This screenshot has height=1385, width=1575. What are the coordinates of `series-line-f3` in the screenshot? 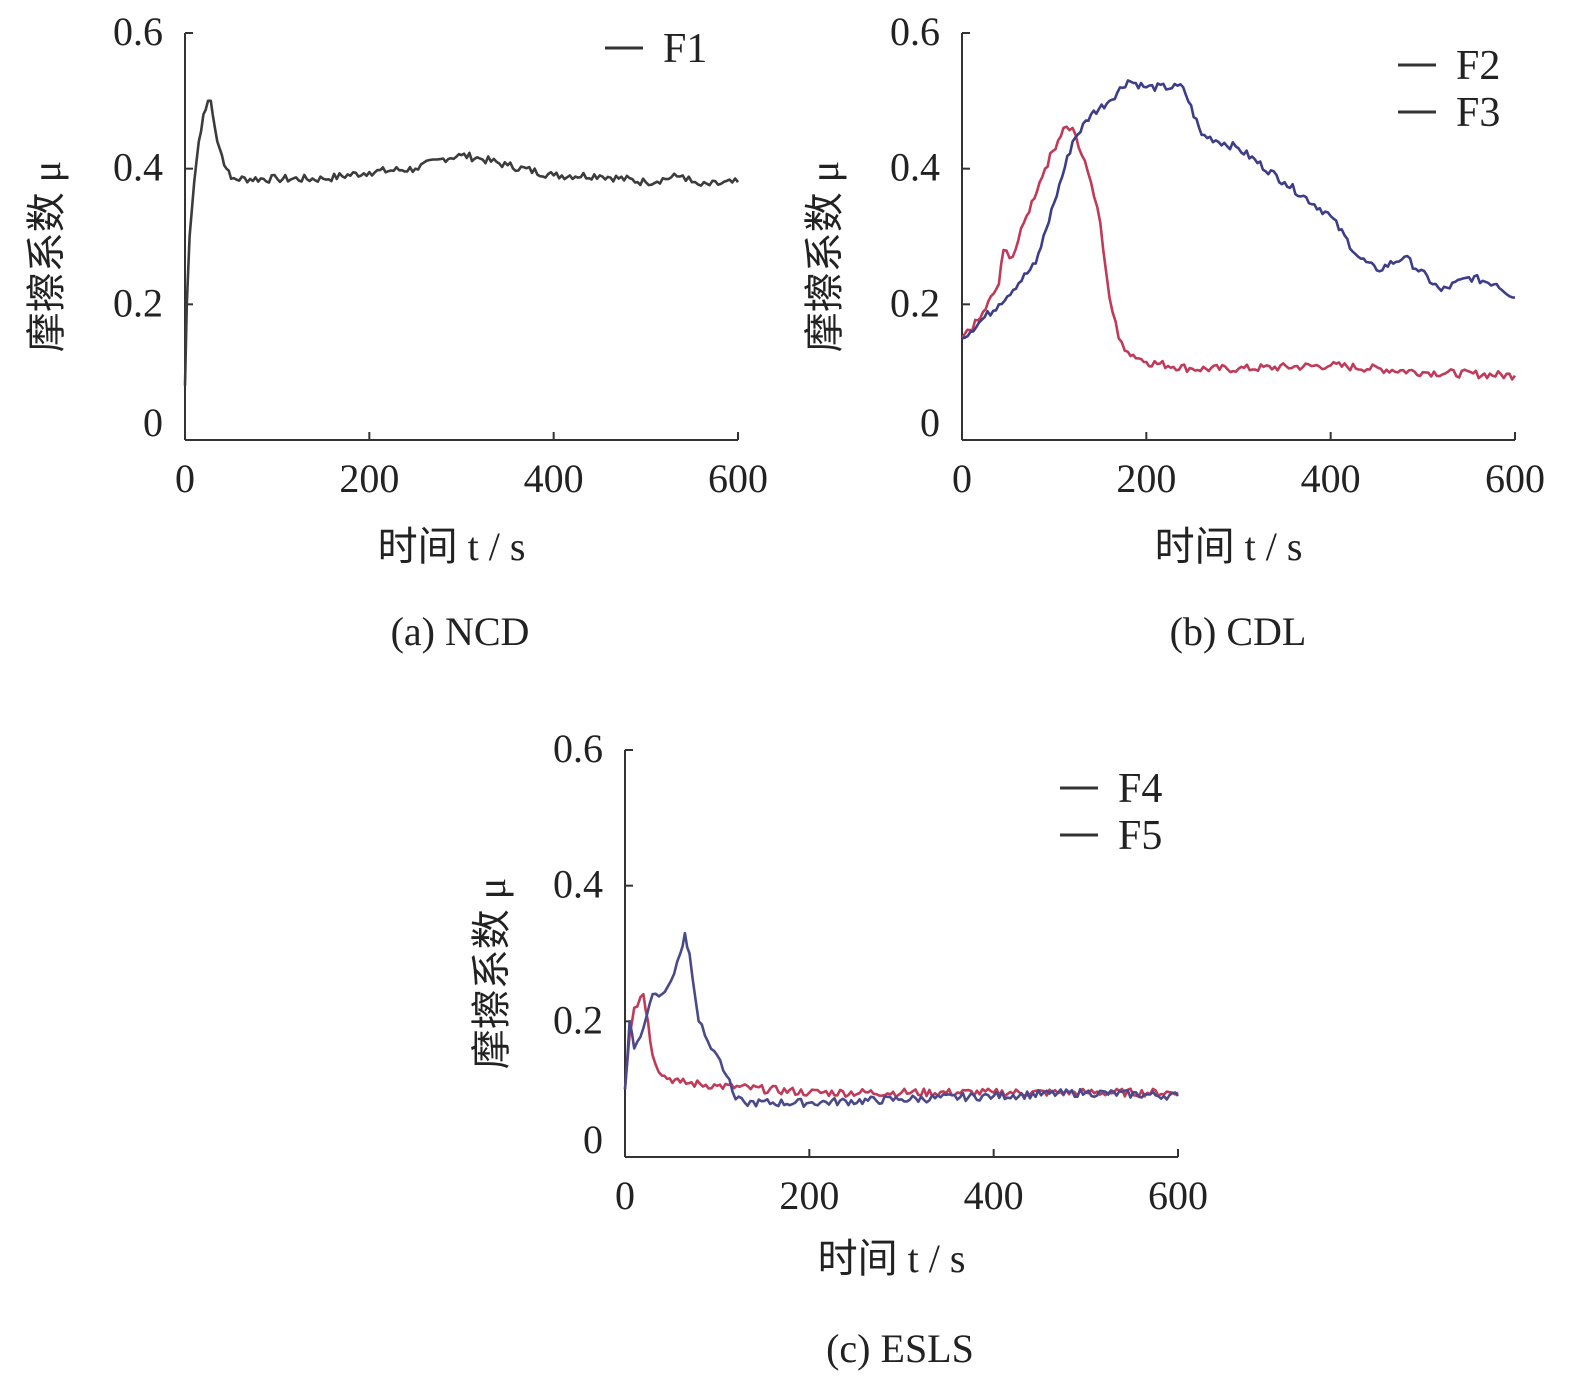 It's located at (1238, 209).